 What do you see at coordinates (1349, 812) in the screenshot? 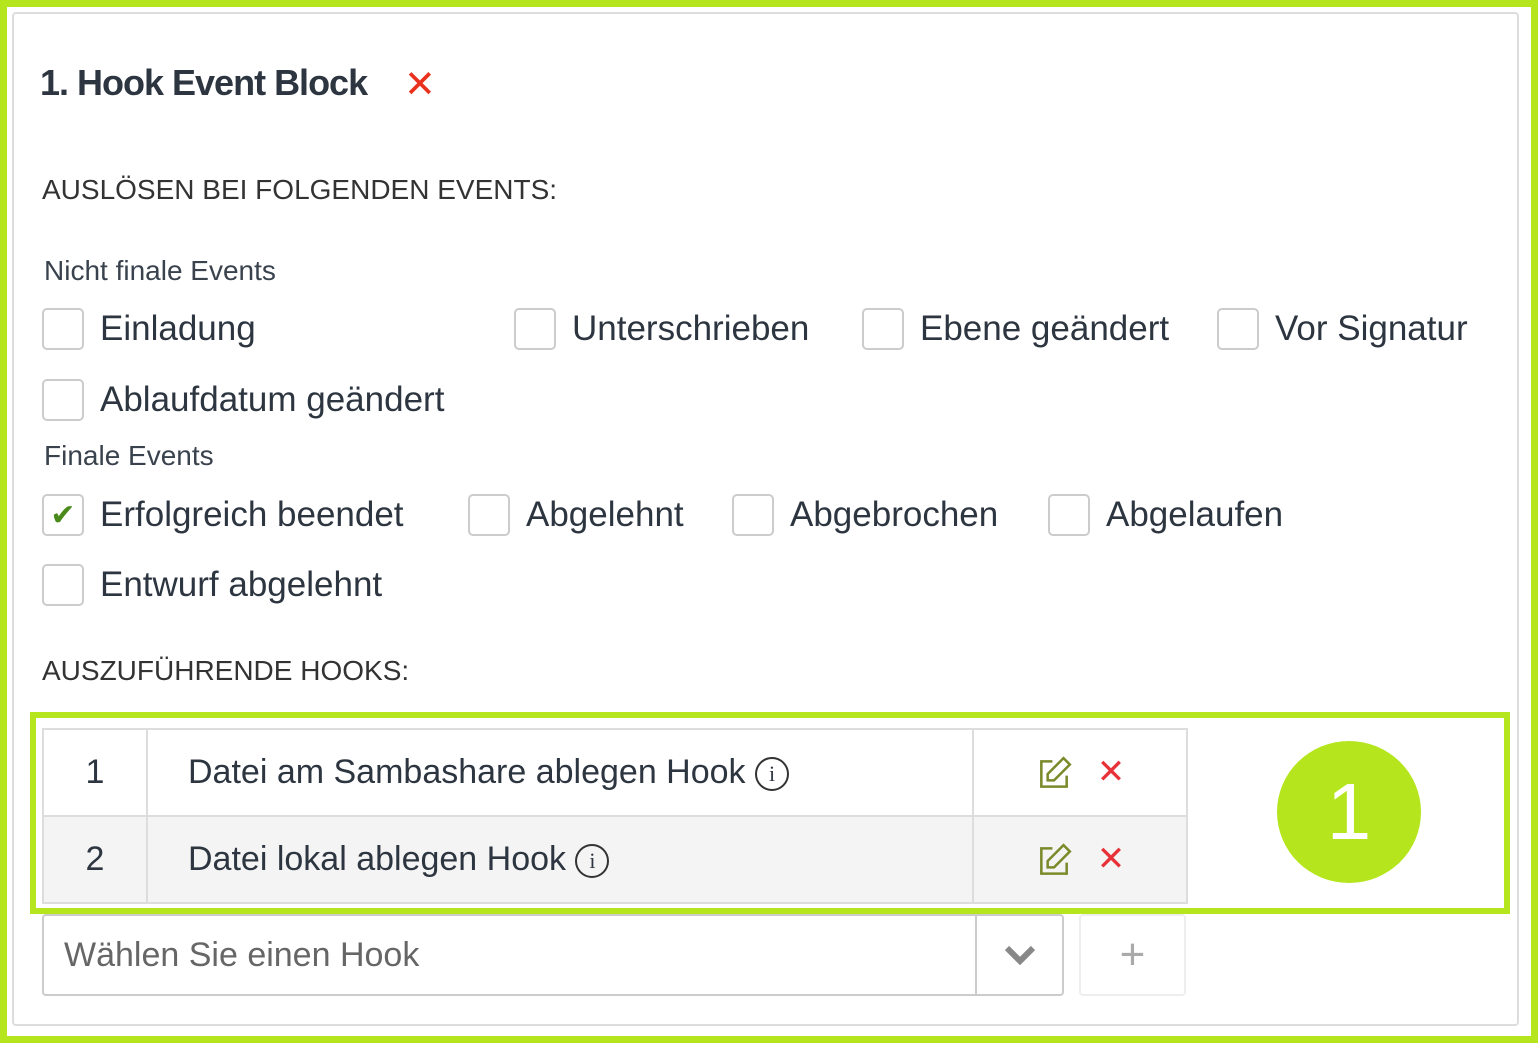
I see `annotation-badge: 1` at bounding box center [1349, 812].